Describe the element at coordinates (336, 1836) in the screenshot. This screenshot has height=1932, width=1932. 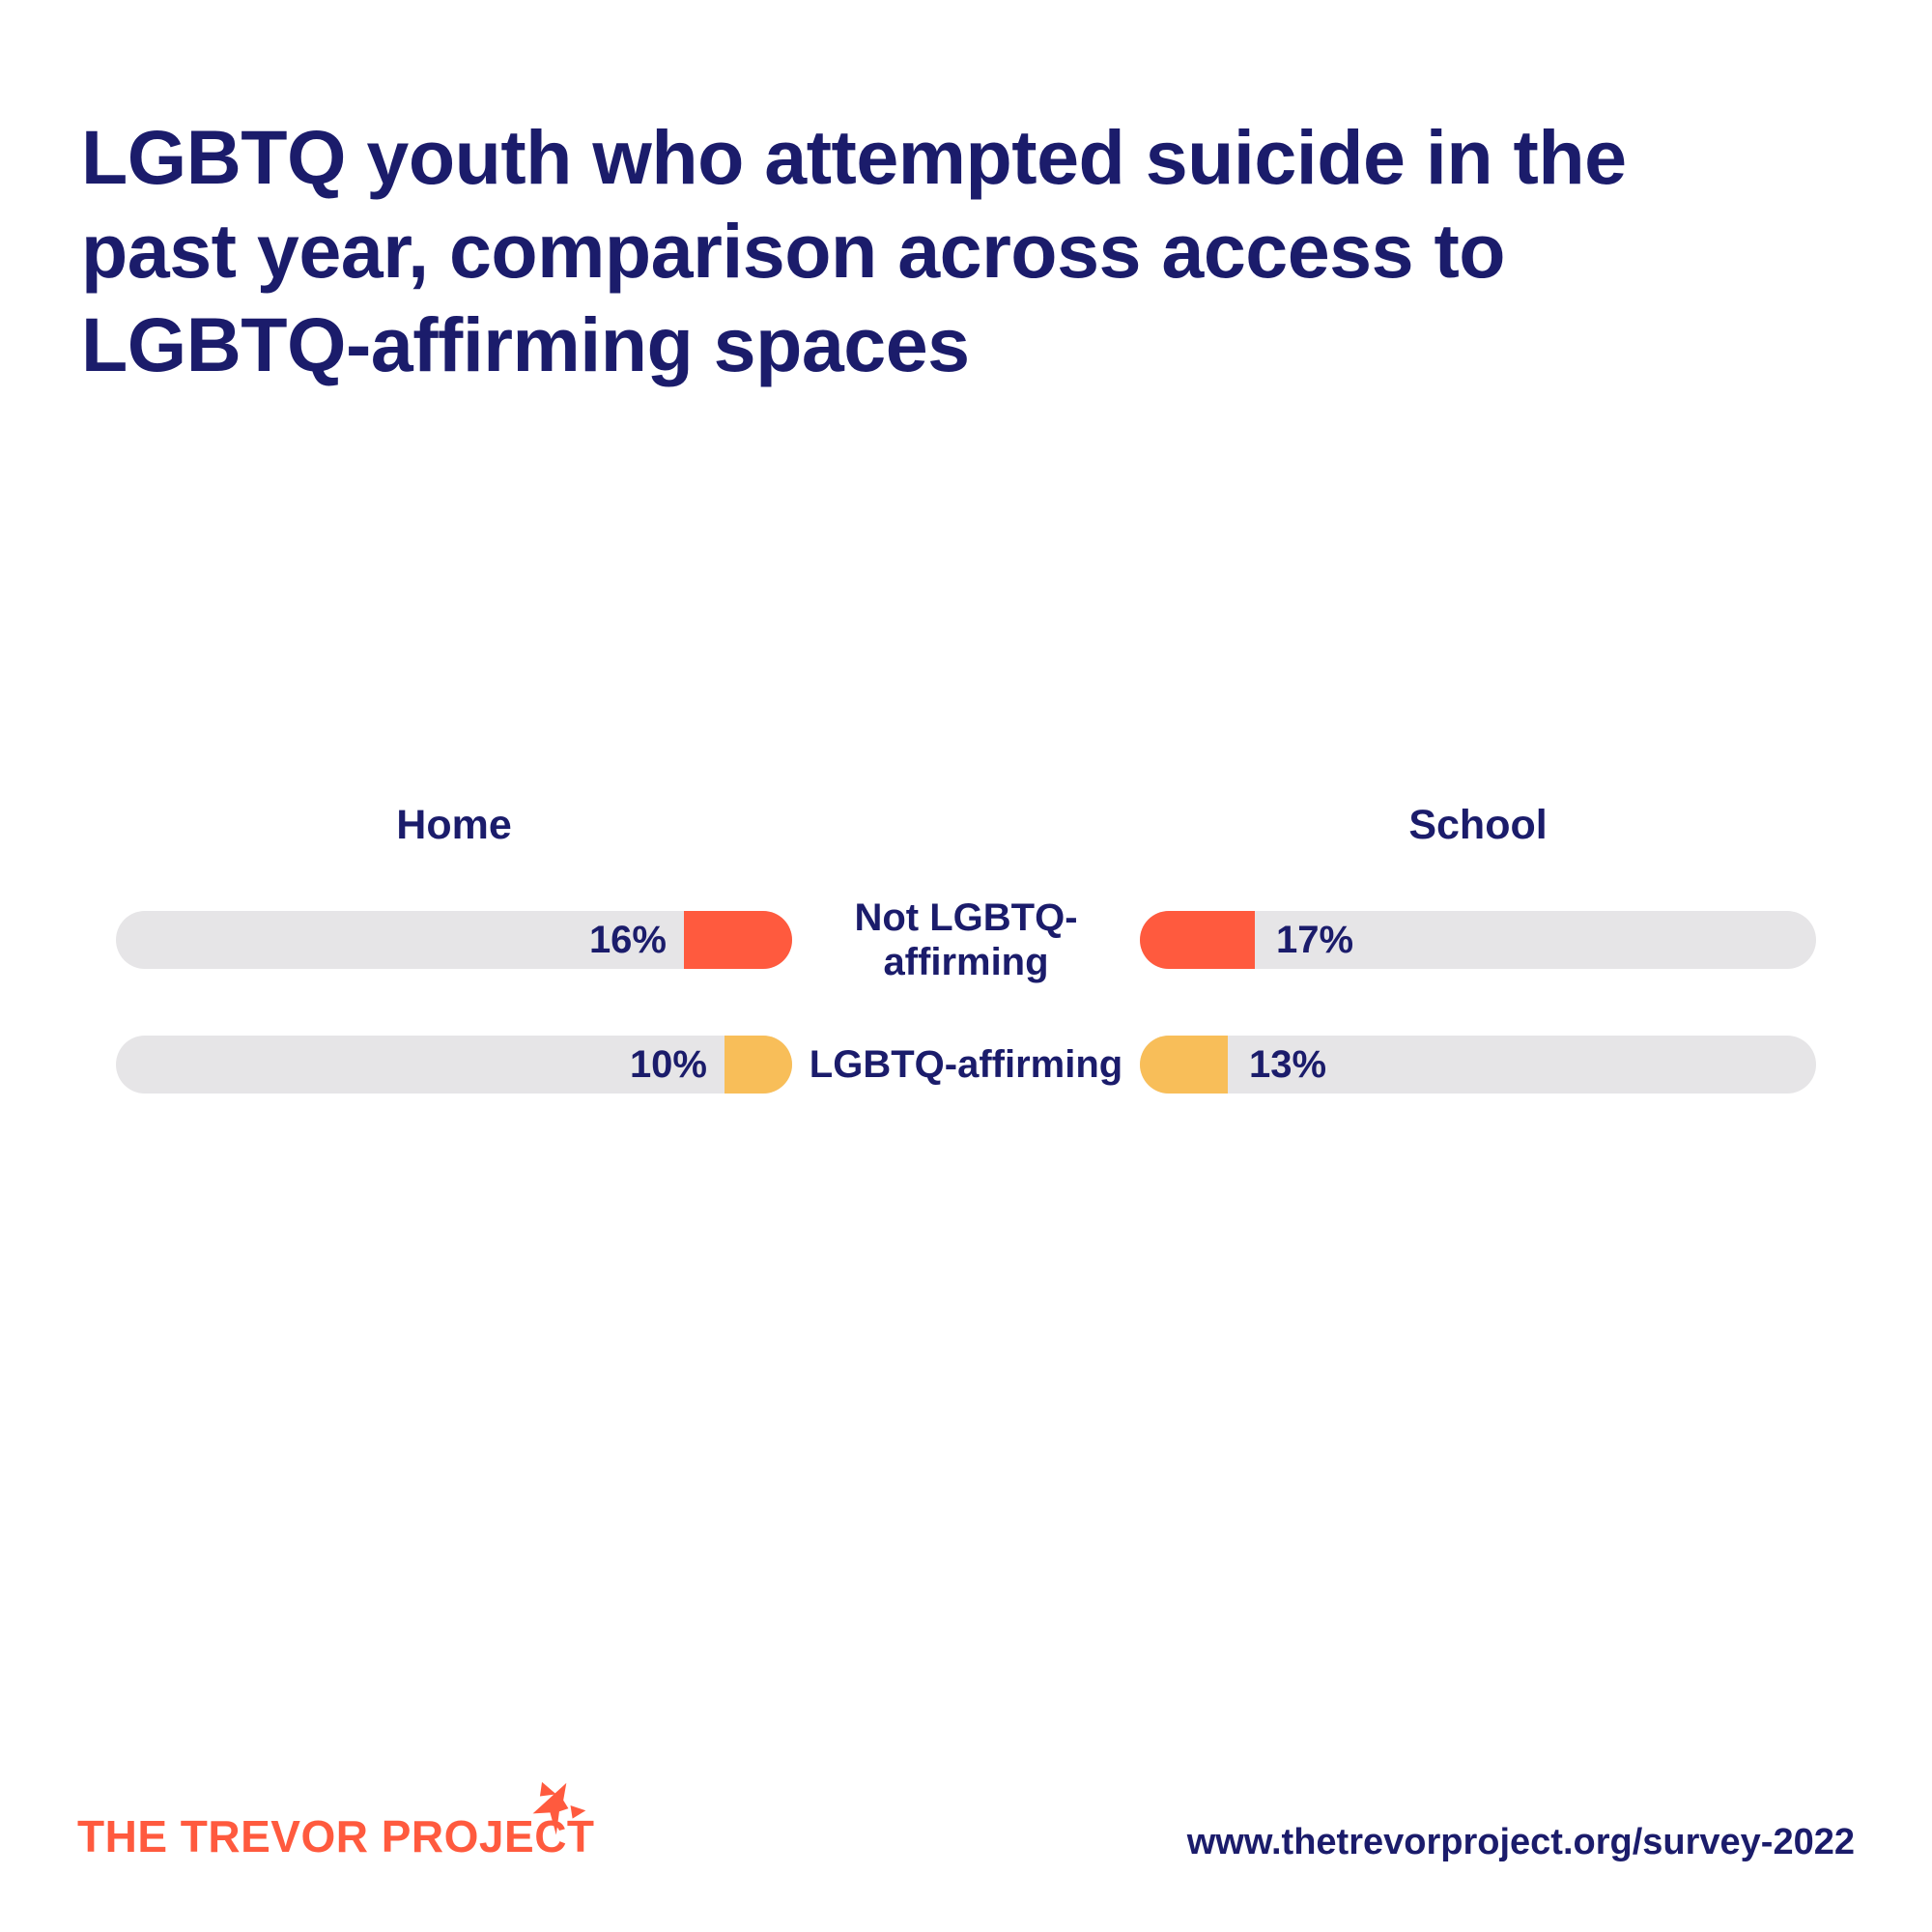
I see `trevor-project-logo: THE TREVOR PROJECT` at that location.